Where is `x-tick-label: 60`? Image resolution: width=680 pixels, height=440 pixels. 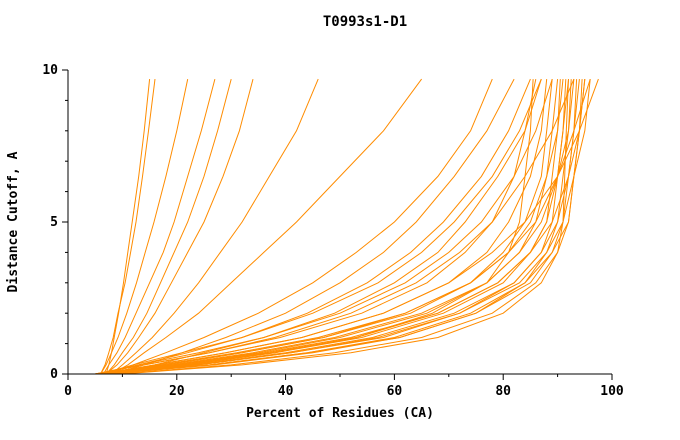
x-tick-label: 60 is located at coordinates (395, 391).